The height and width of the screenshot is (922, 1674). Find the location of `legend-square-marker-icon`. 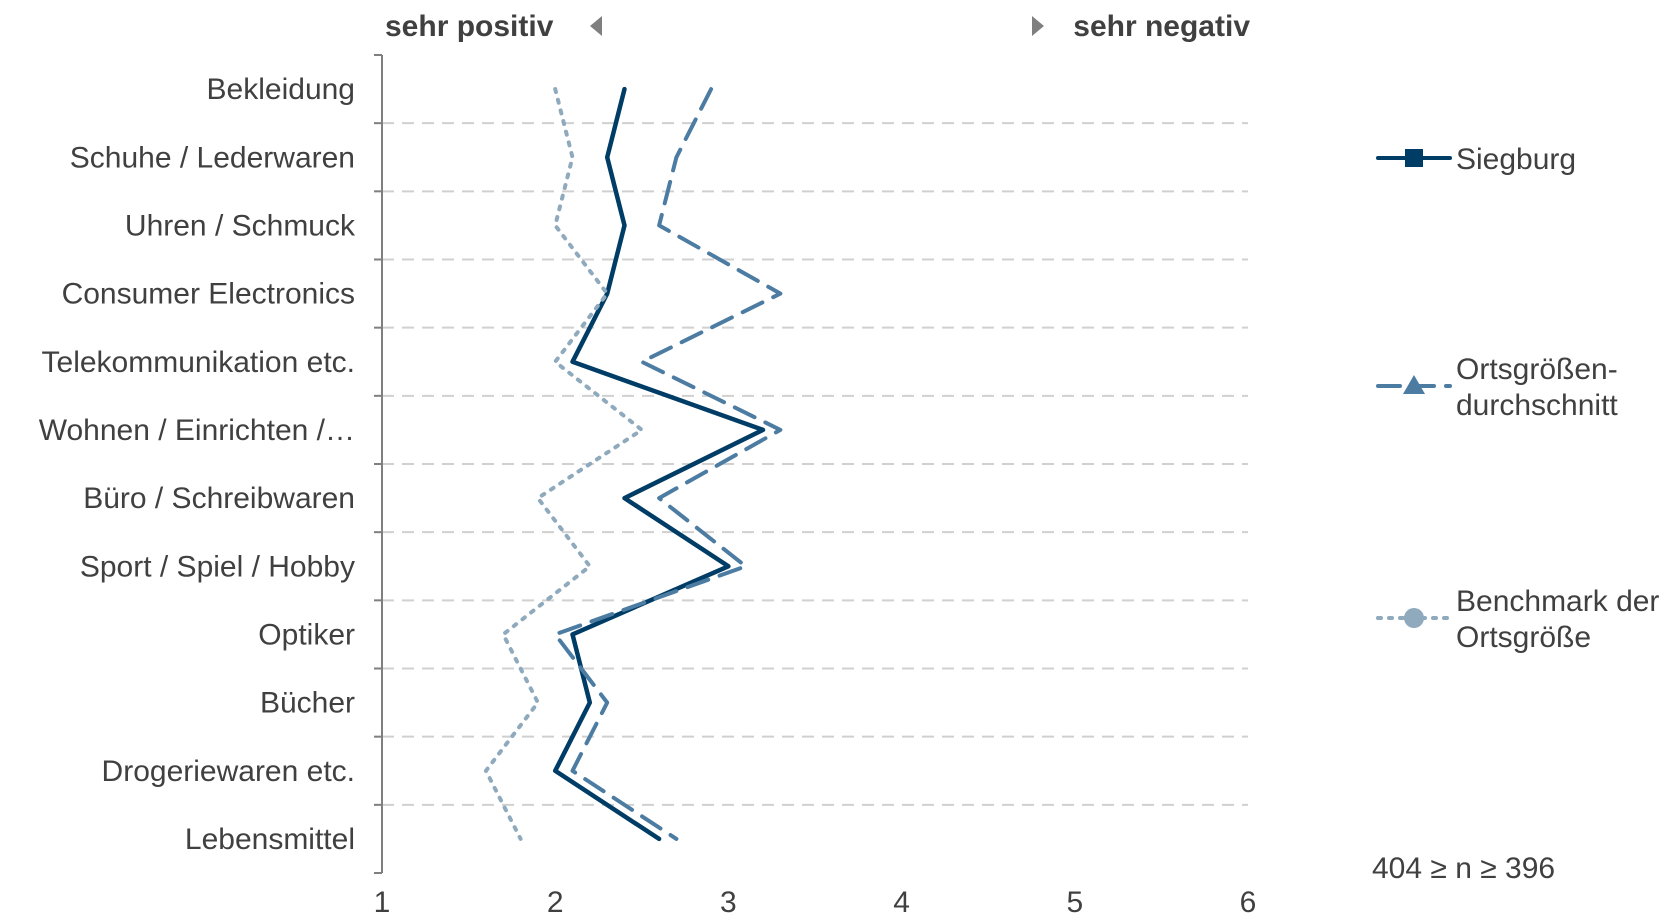

legend-square-marker-icon is located at coordinates (1414, 158).